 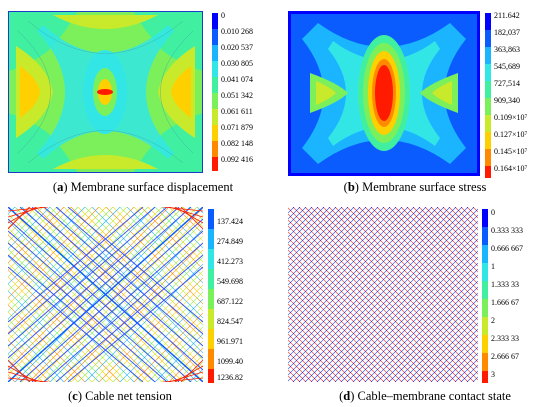 What do you see at coordinates (230, 301) in the screenshot?
I see `legend-label: 687.122` at bounding box center [230, 301].